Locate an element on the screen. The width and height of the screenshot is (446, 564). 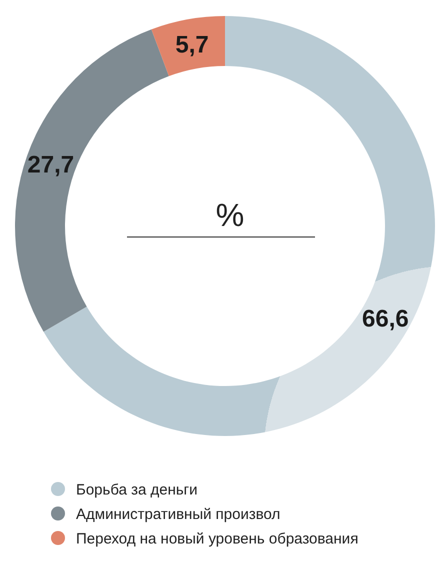
data-label: 5,7 is located at coordinates (192, 44).